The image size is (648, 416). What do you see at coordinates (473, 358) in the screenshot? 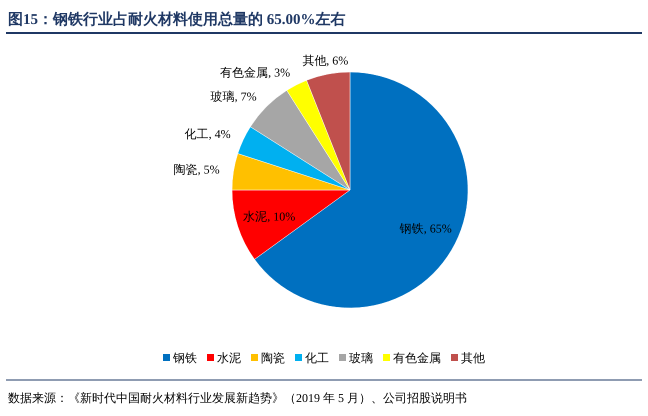
I see `legend-label: 其他` at bounding box center [473, 358].